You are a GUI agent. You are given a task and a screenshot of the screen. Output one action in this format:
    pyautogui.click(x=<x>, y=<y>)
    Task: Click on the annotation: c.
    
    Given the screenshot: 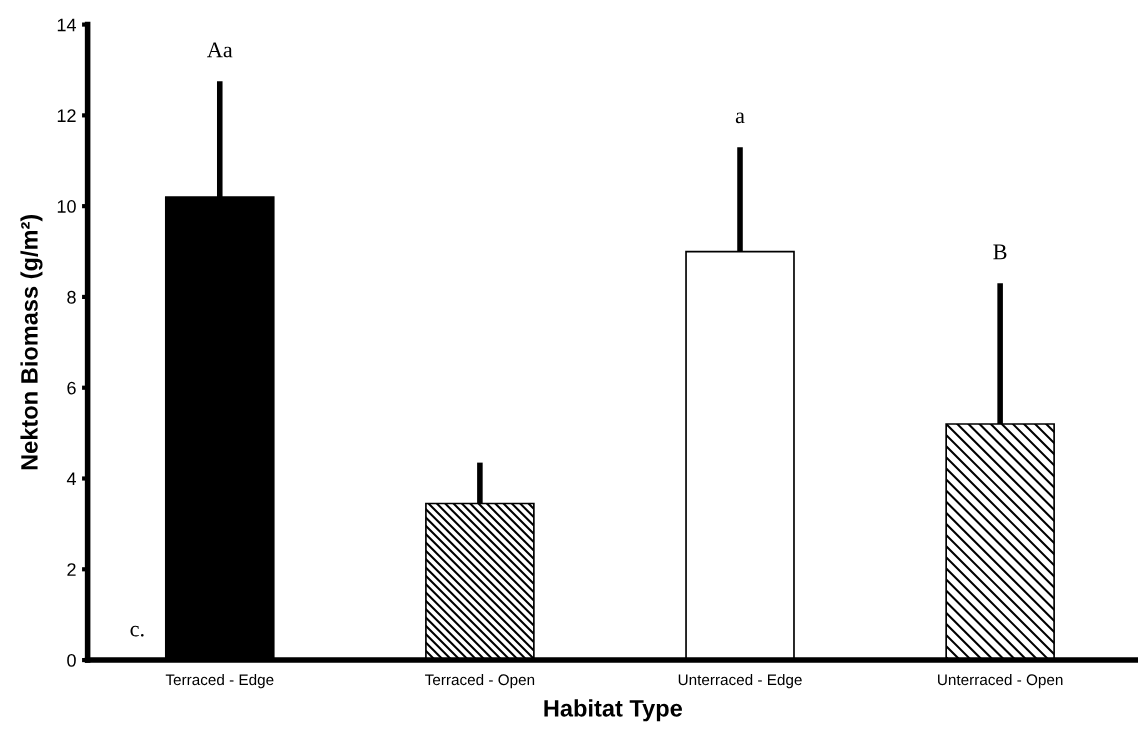 What is the action you would take?
    pyautogui.click(x=137, y=631)
    